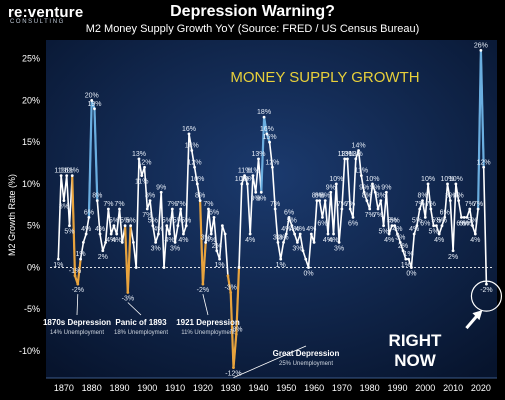  What do you see at coordinates (270, 362) in the screenshot?
I see `annotation-leader` at bounding box center [270, 362].